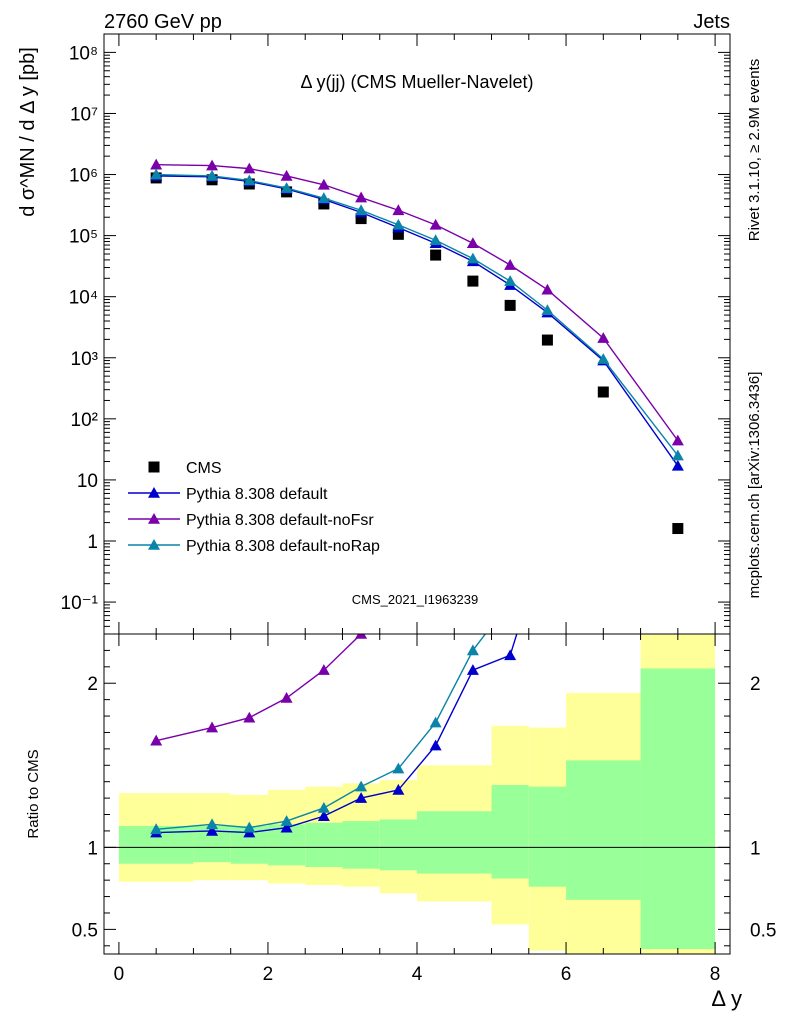 Image resolution: width=786 pixels, height=1024 pixels. Describe the element at coordinates (28, 132) in the screenshot. I see `y-axis-label-main: d σ^MN / d Δ y [pb]` at that location.